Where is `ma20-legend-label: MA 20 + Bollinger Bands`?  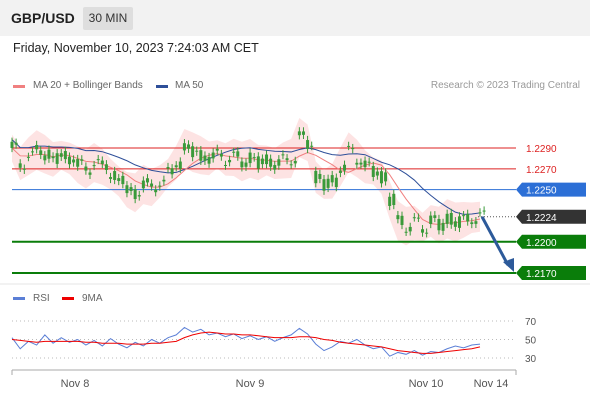 ma20-legend-label: MA 20 + Bollinger Bands is located at coordinates (88, 85).